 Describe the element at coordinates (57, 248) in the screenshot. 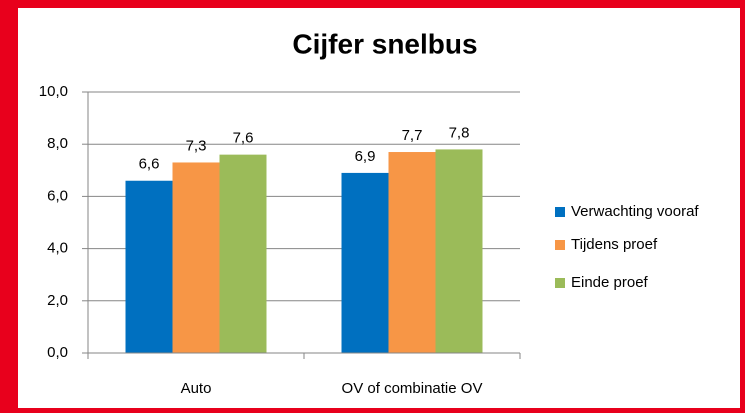

I see `y-tick-label: 4,0` at that location.